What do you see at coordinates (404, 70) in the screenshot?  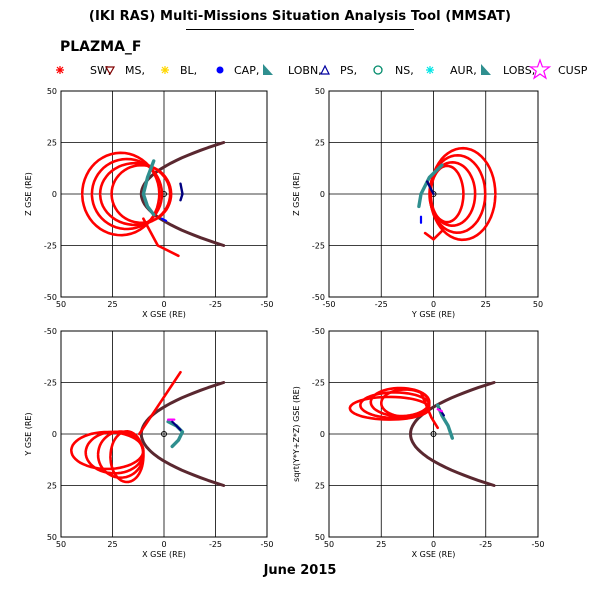 I see `legend-label: NS,` at bounding box center [404, 70].